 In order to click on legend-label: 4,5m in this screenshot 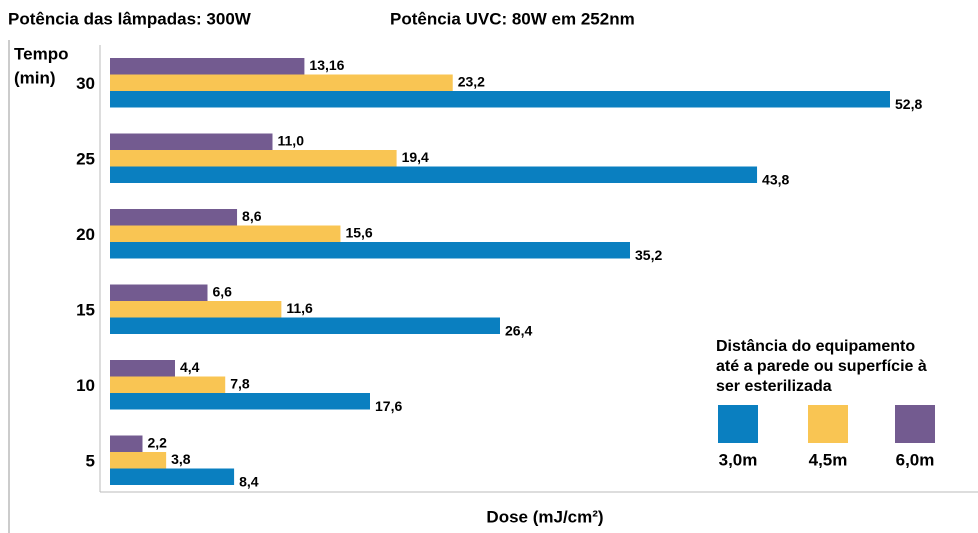, I will do `click(828, 459)`.